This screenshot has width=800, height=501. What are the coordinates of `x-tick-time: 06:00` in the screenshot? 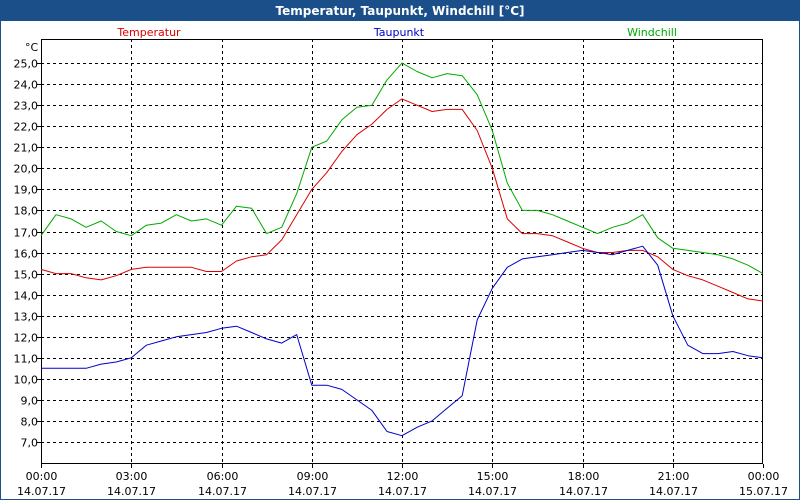 It's located at (223, 476).